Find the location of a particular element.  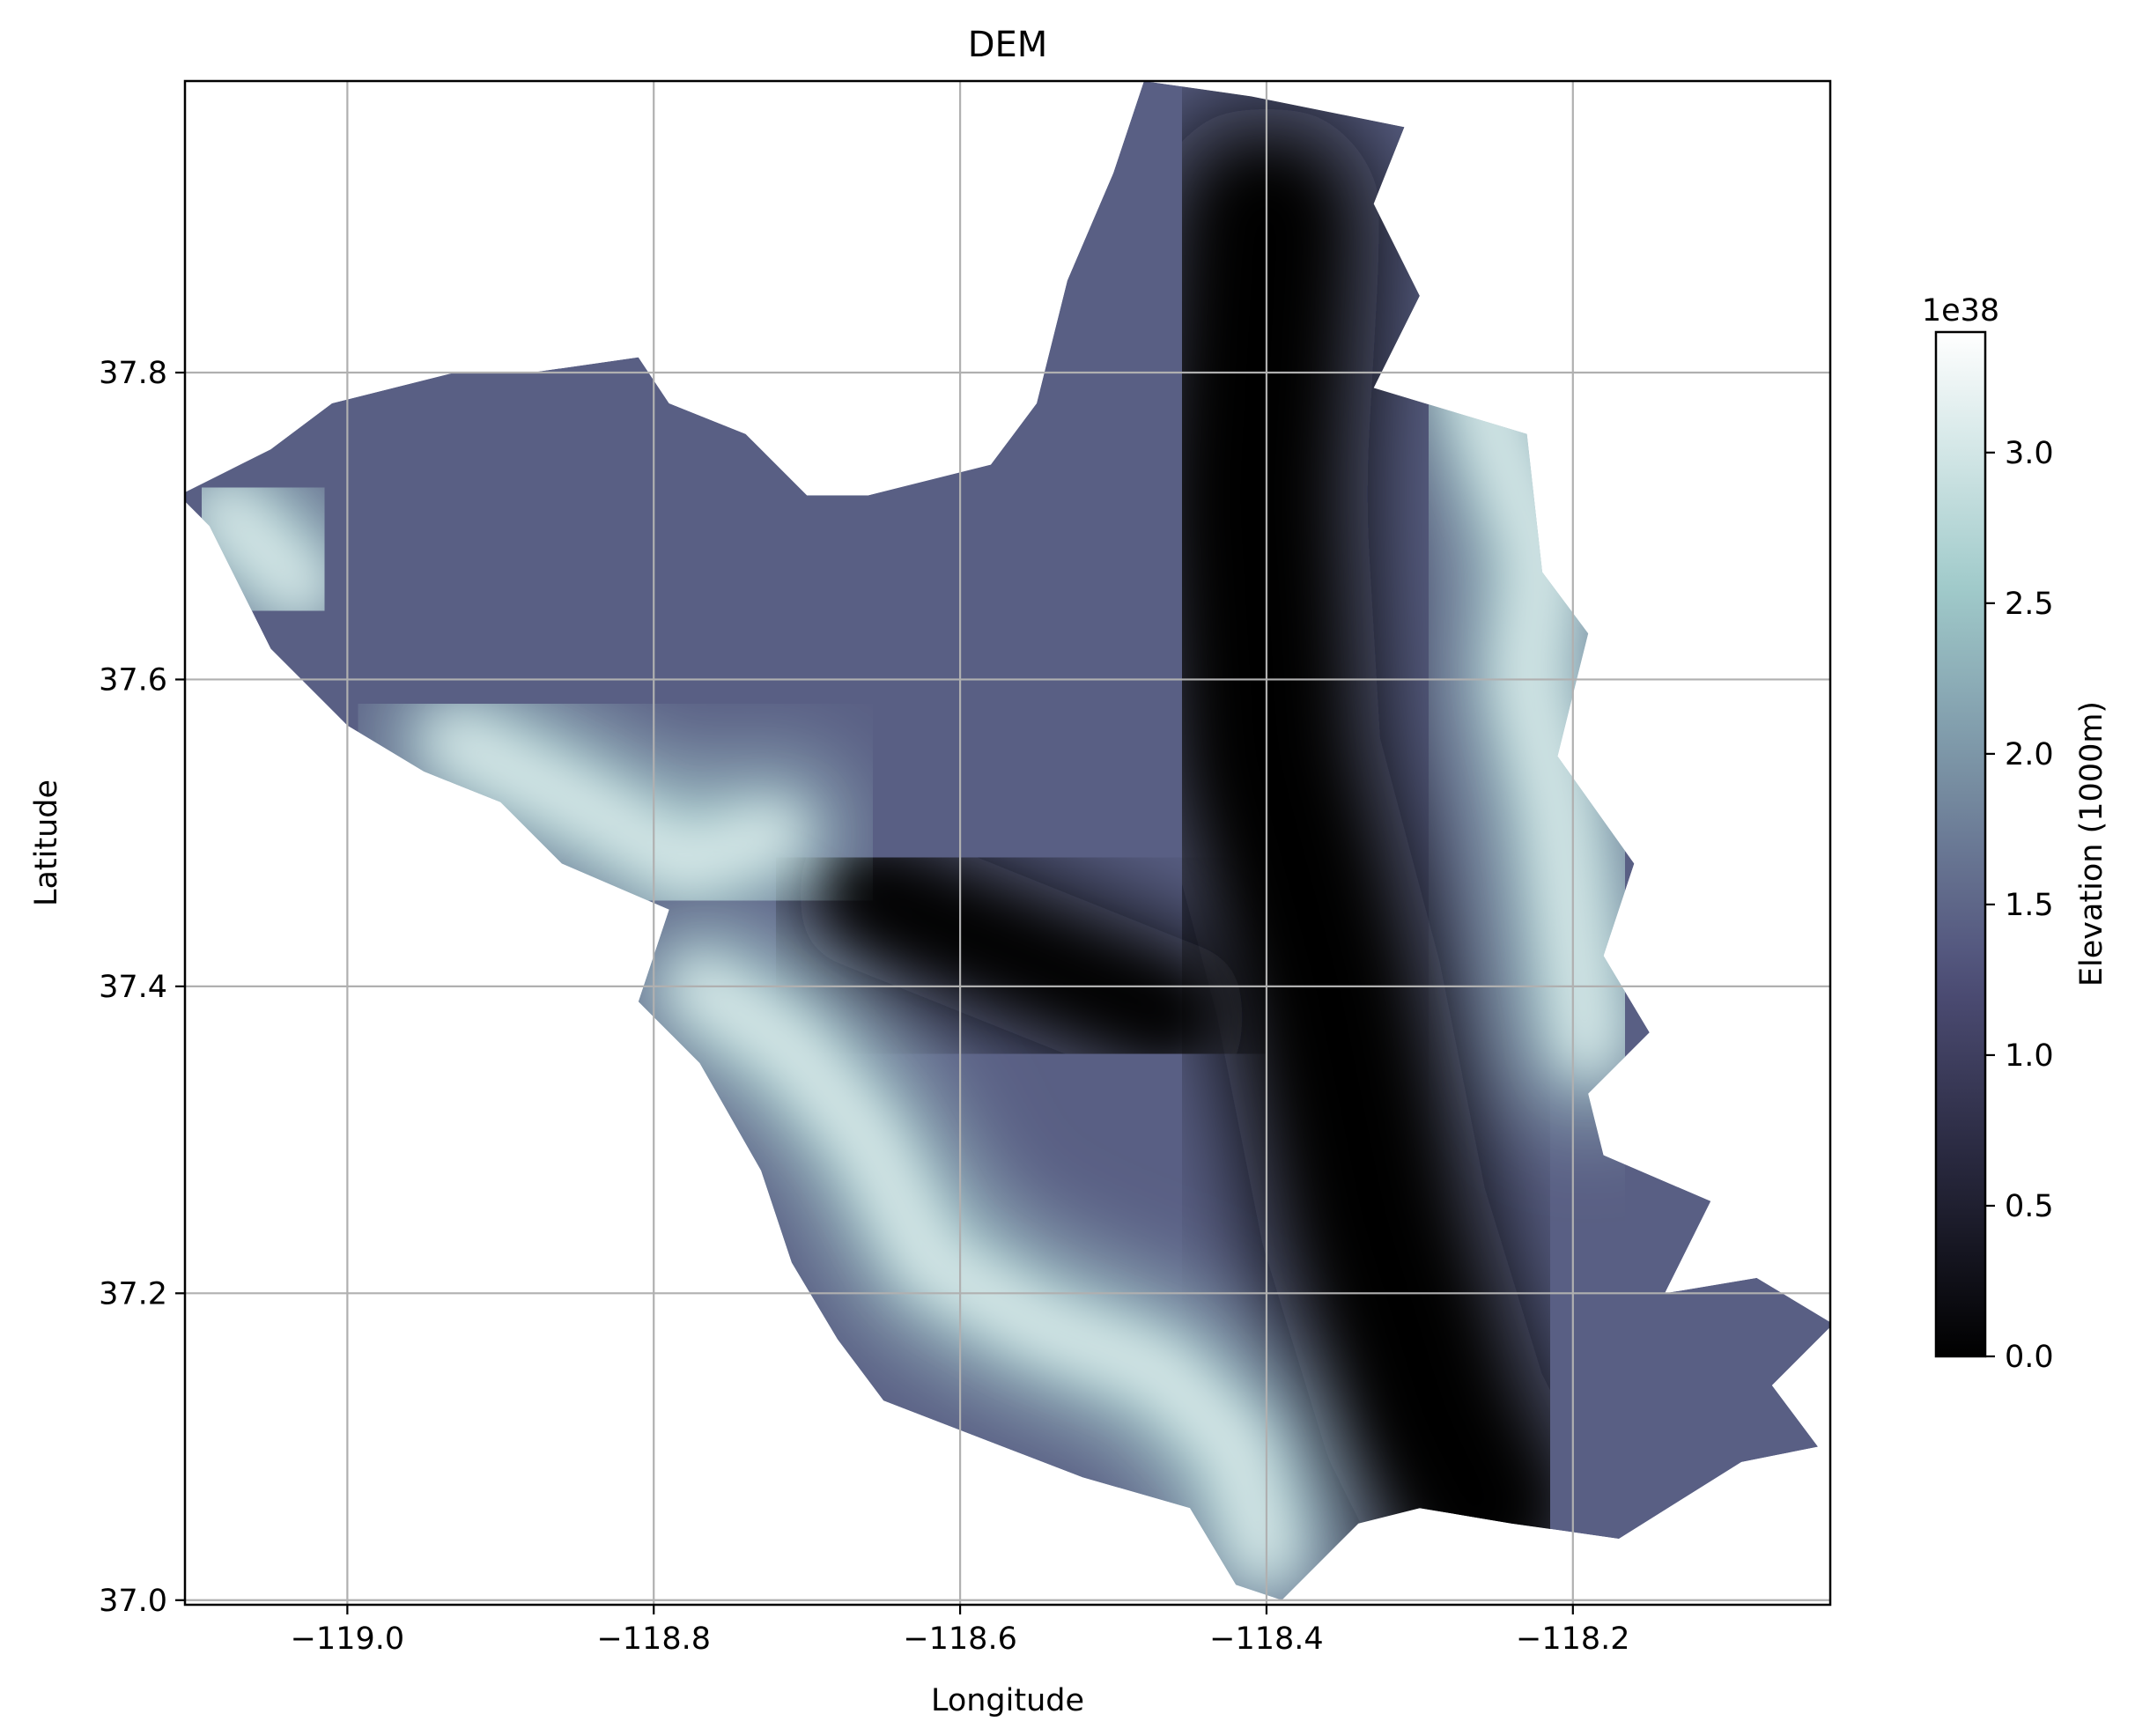

y-tick-label: 37.2 is located at coordinates (133, 1293).